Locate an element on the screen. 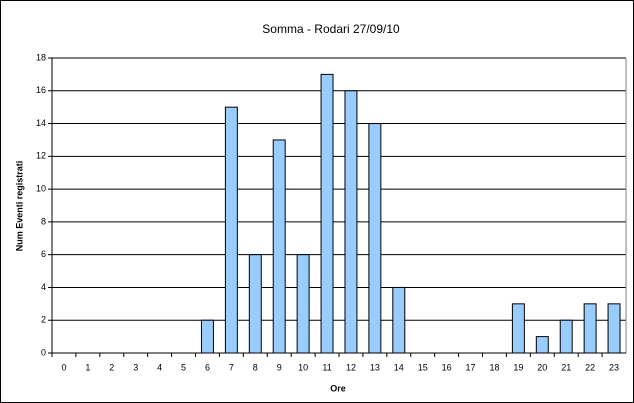  x-tick-label: 22 is located at coordinates (590, 367).